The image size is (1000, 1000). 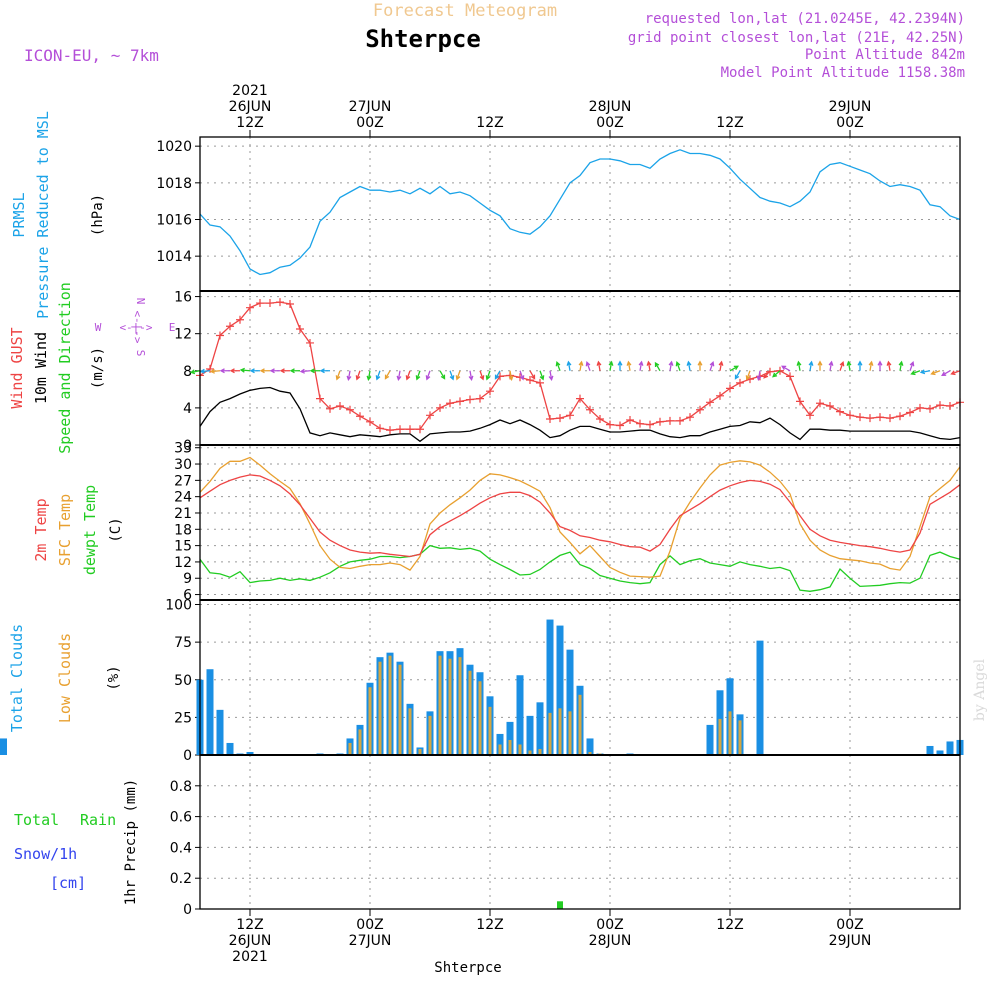 I want to click on top-time-label: 26JUN, so click(x=250, y=107).